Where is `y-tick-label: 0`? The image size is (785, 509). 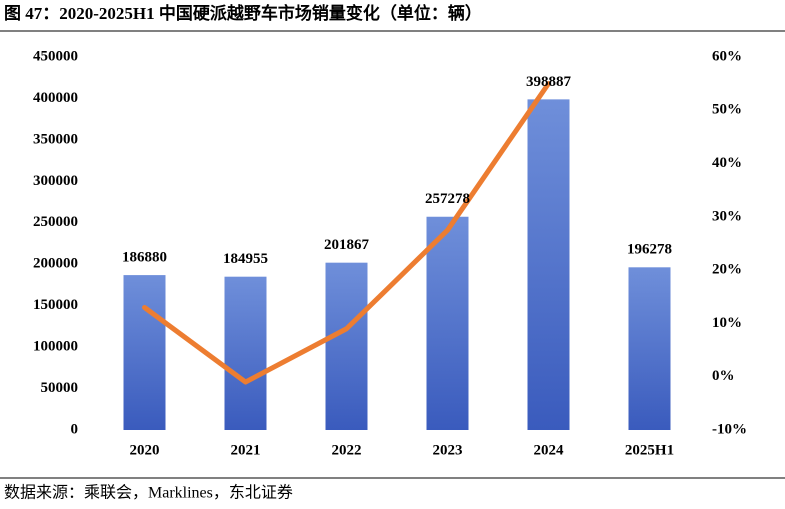 y-tick-label: 0 is located at coordinates (75, 429).